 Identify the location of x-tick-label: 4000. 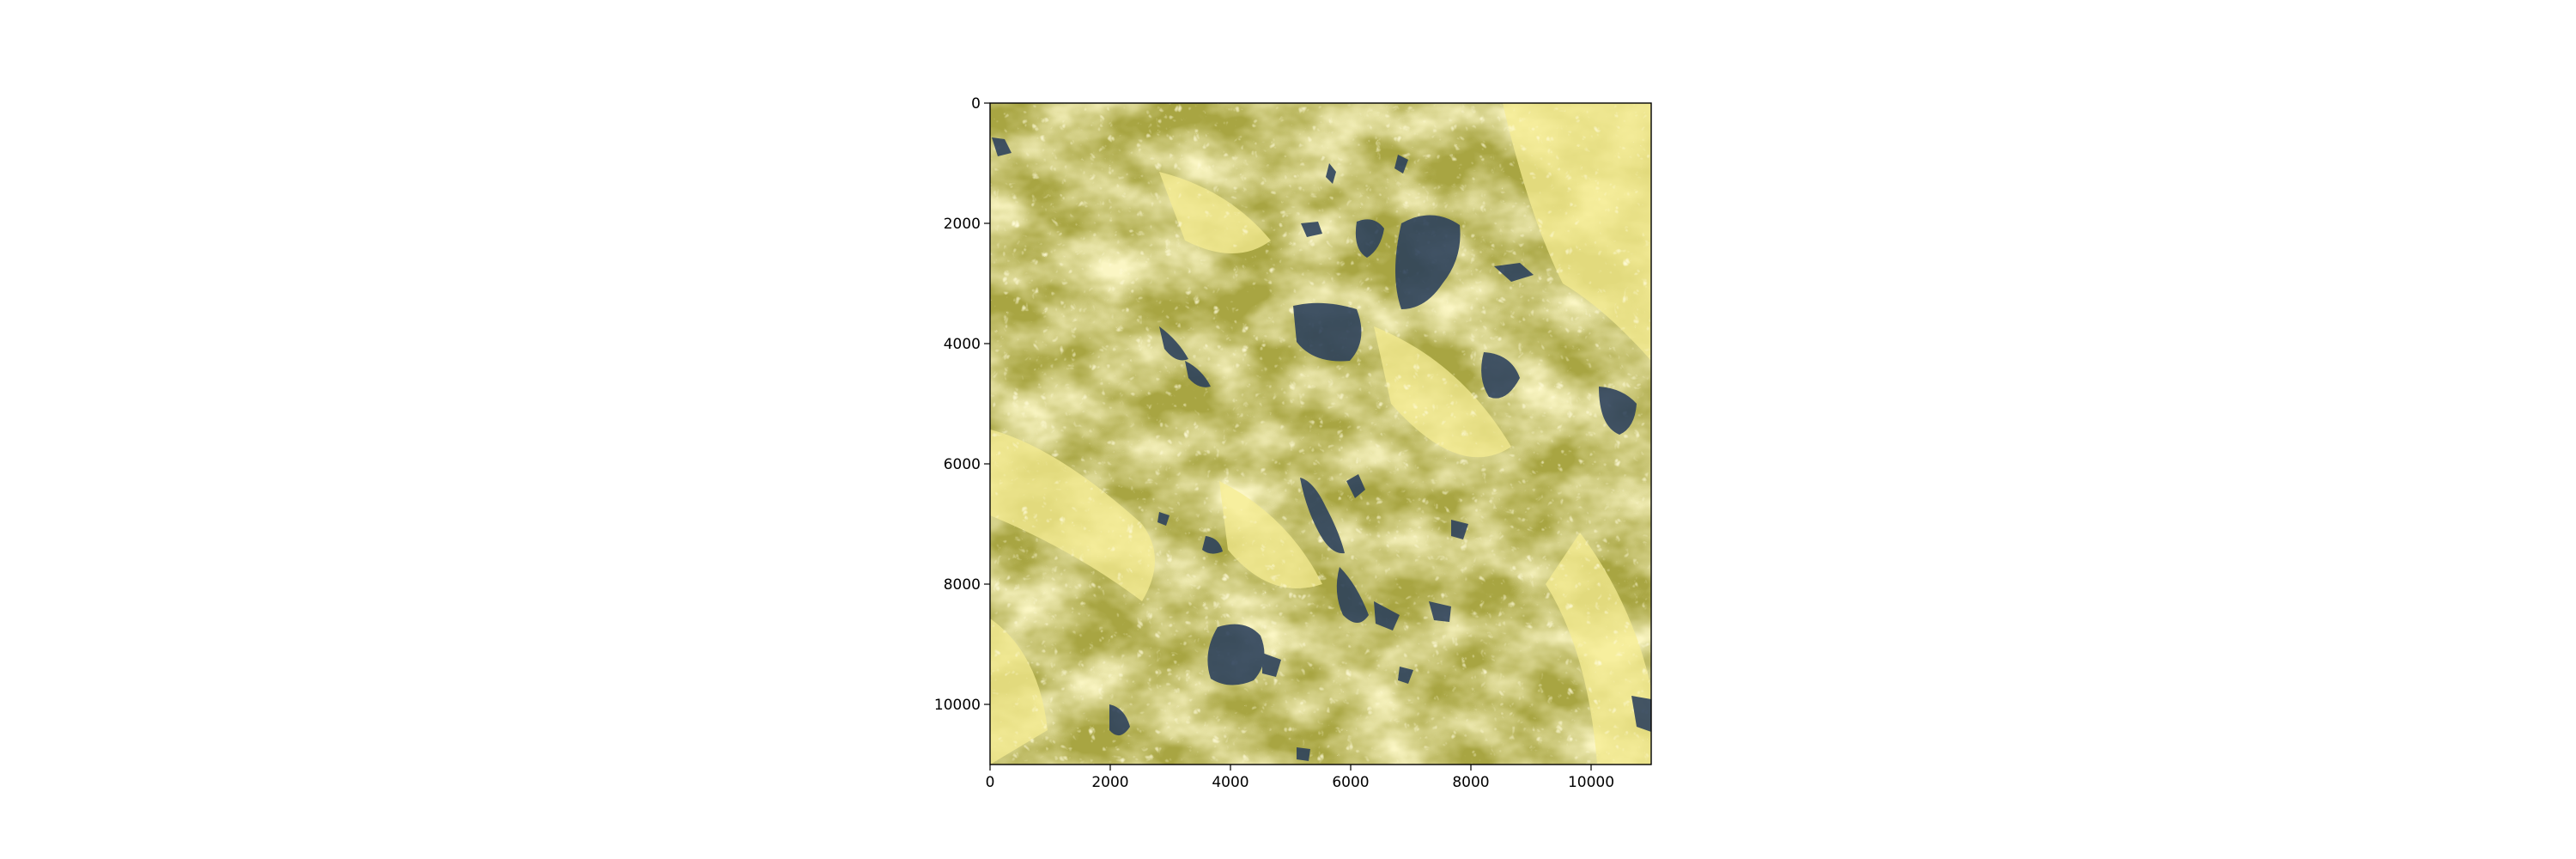
(1230, 783).